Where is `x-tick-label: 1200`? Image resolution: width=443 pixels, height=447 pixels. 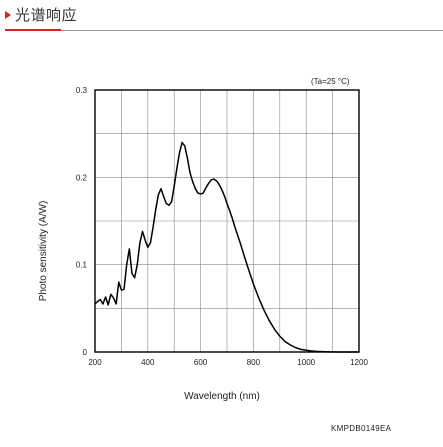 x-tick-label: 1200 is located at coordinates (359, 362).